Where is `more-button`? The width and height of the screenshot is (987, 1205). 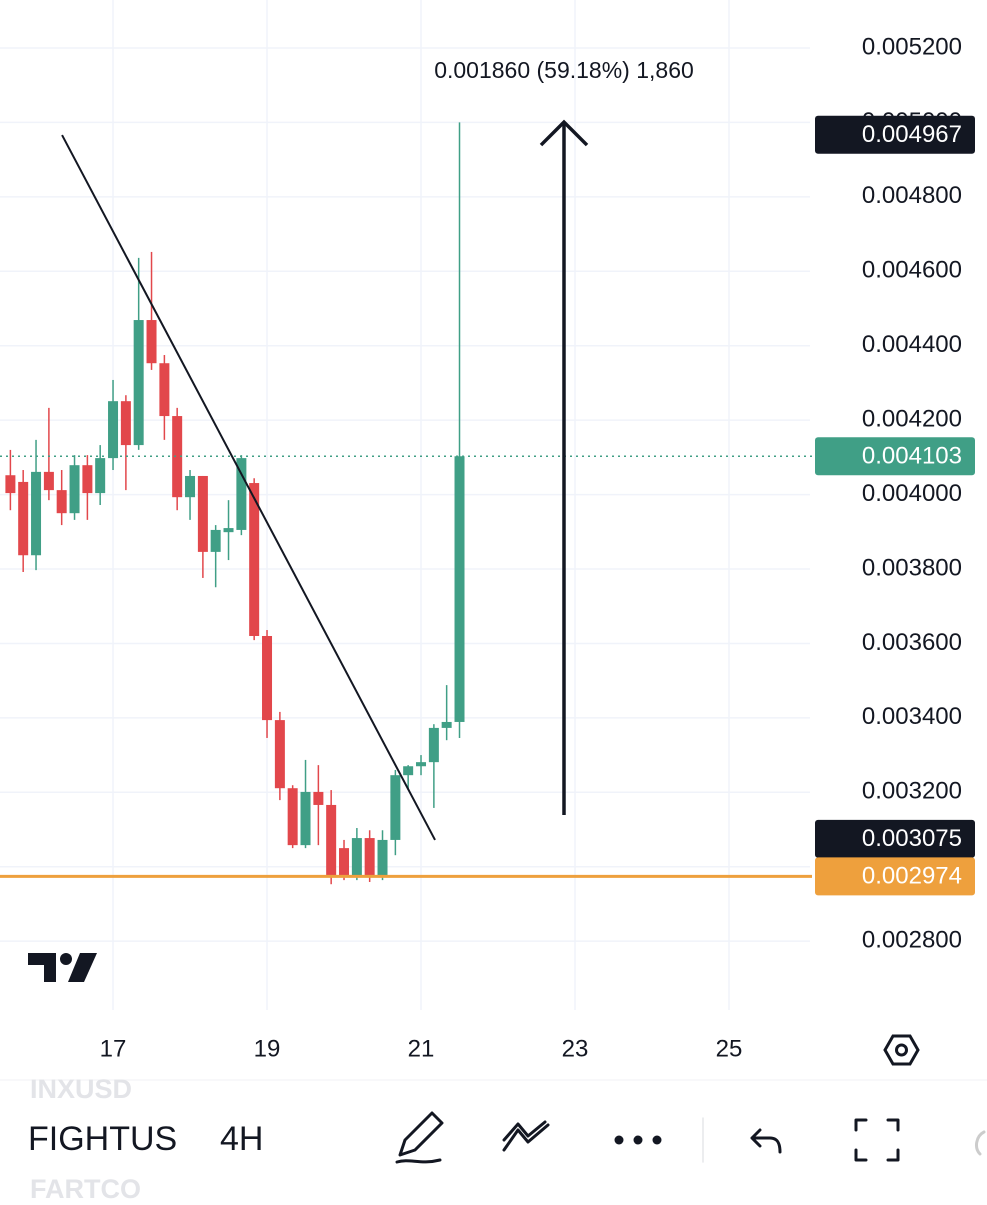 more-button is located at coordinates (638, 1140).